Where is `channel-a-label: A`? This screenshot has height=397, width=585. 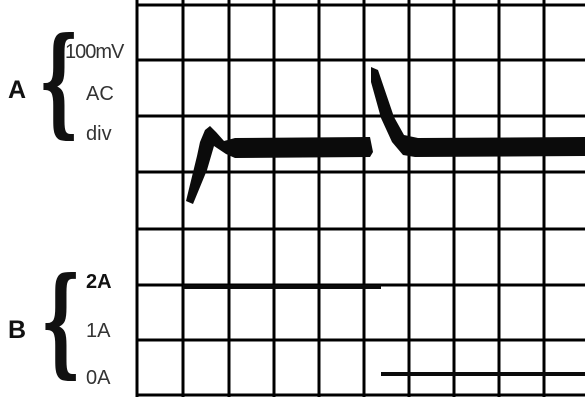 channel-a-label: A is located at coordinates (17, 90).